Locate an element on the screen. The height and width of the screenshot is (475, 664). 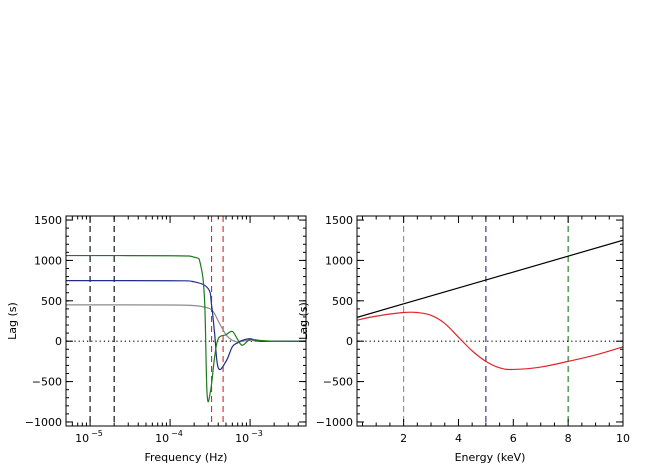
x-tick-label: 2 is located at coordinates (403, 438).